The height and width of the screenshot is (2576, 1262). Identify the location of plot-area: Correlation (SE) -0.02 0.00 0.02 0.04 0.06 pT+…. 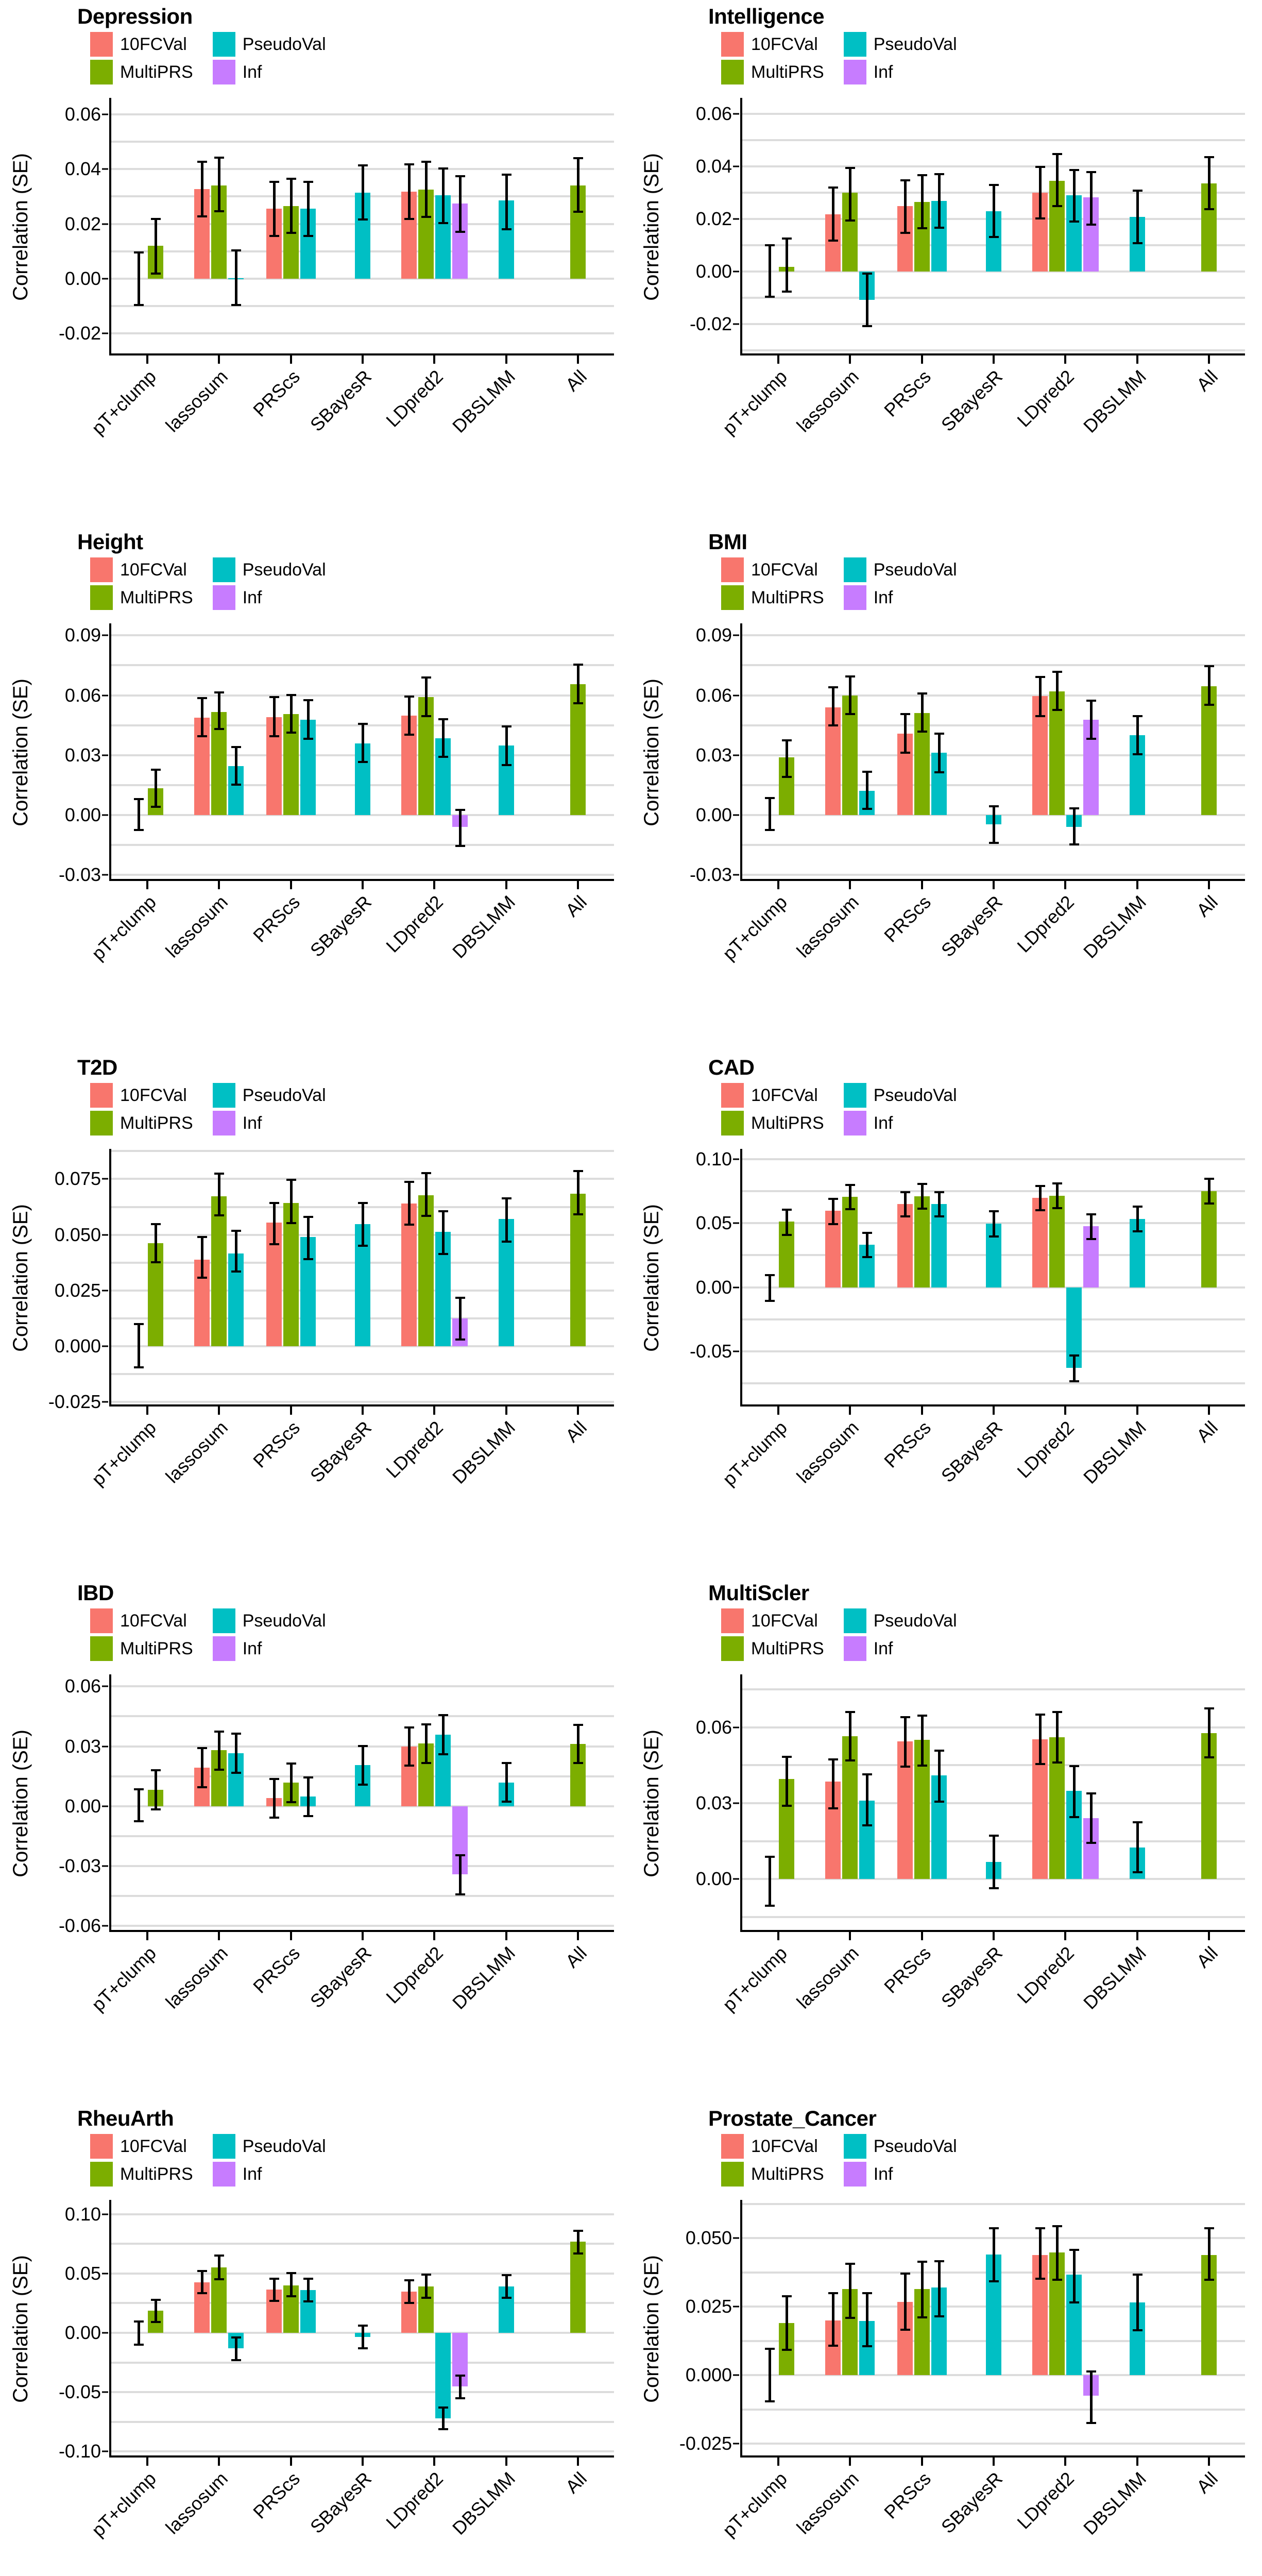
(315, 309).